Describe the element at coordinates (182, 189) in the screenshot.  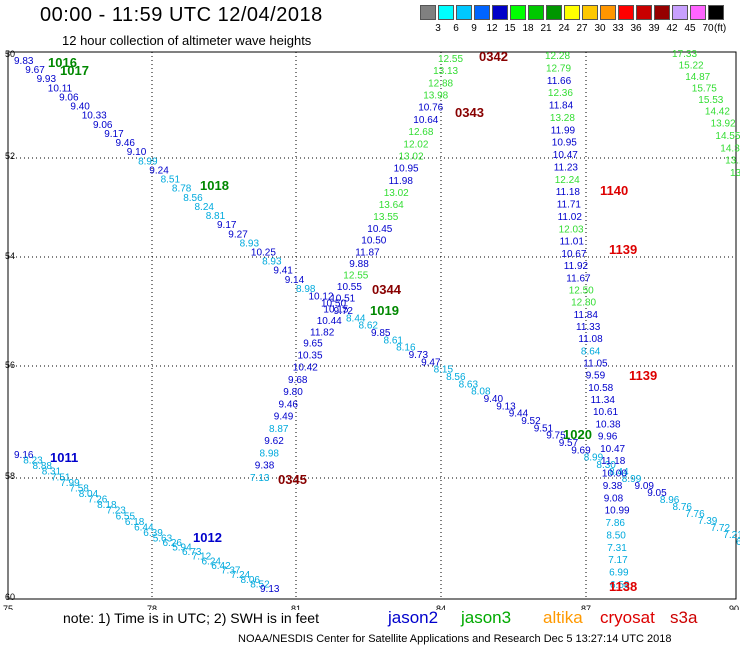
I see `swh-value: 8.78` at that location.